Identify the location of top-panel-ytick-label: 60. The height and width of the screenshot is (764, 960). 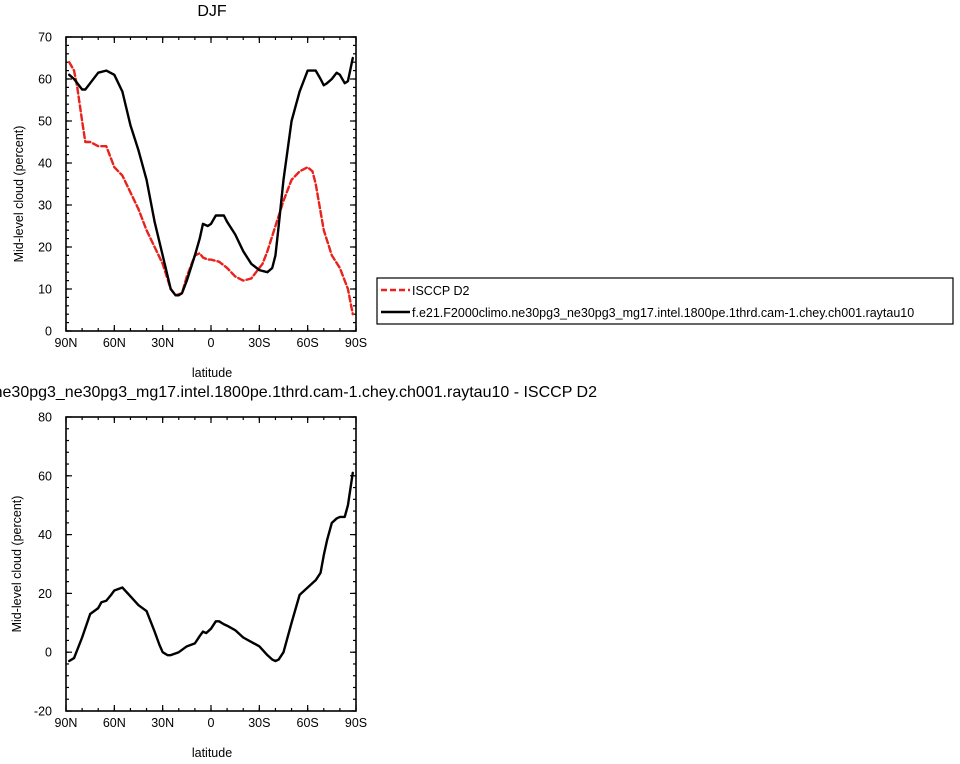
(45, 80).